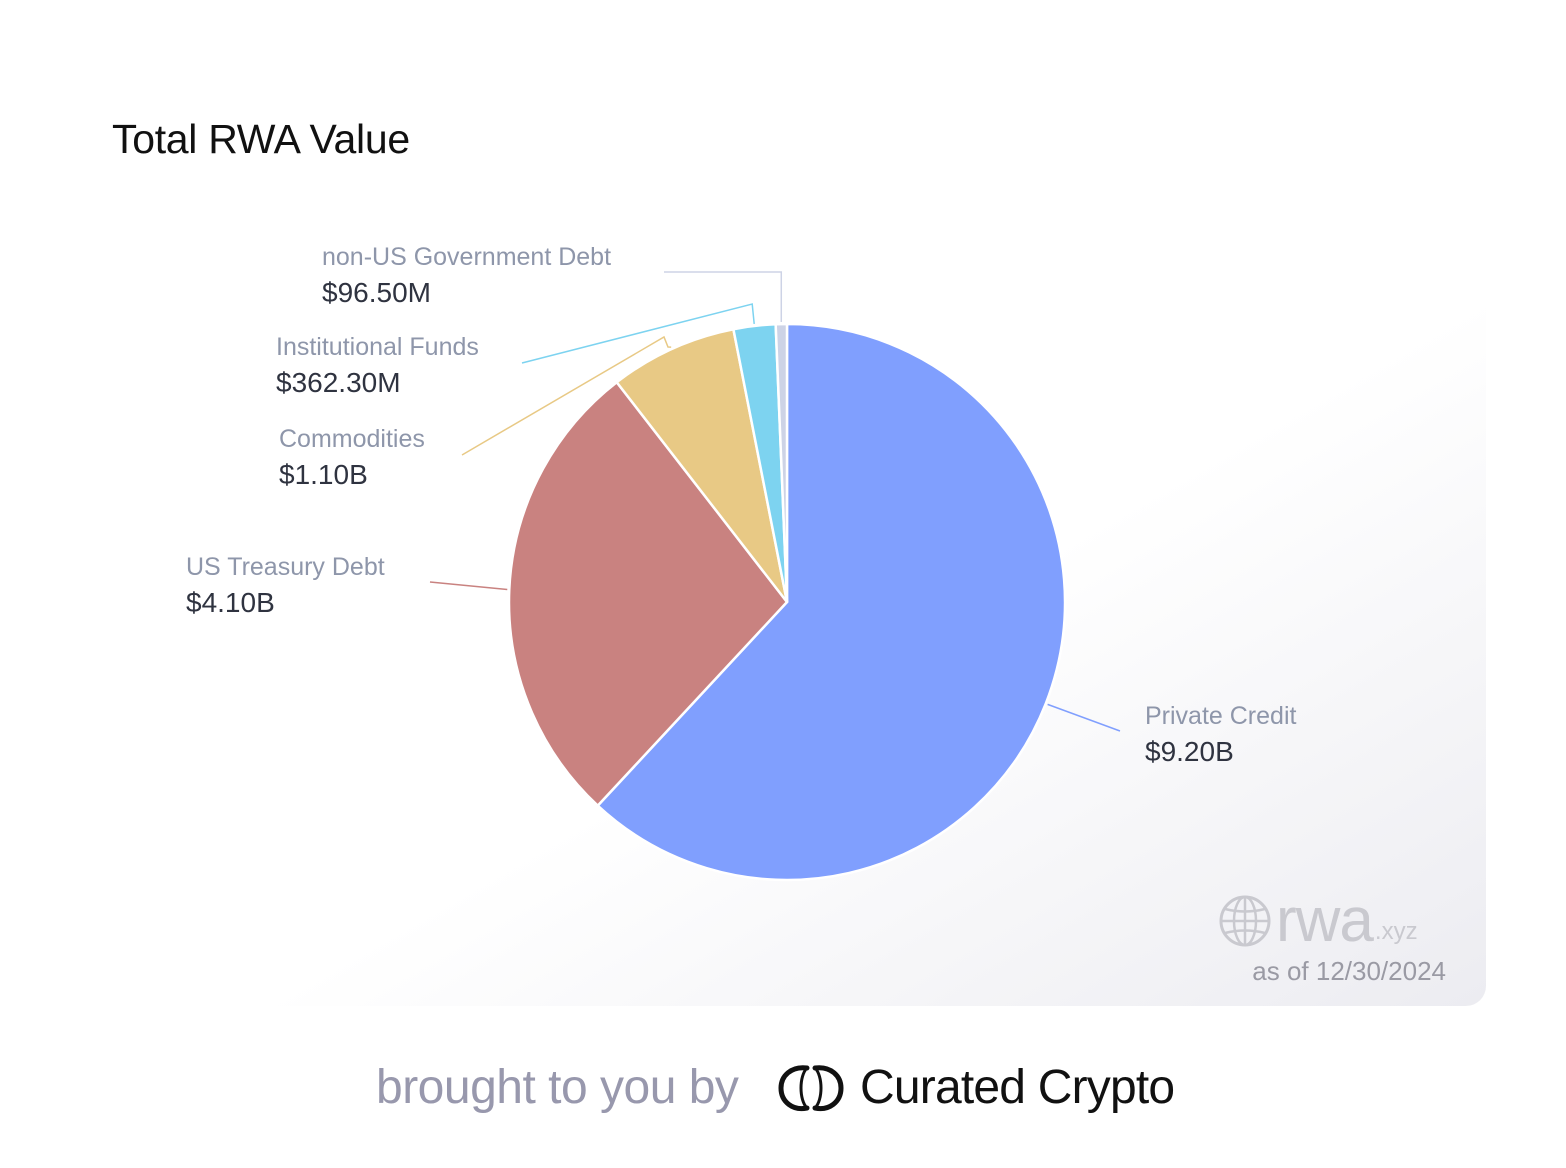  I want to click on pie-slice-us-treasury-debt, so click(648, 593).